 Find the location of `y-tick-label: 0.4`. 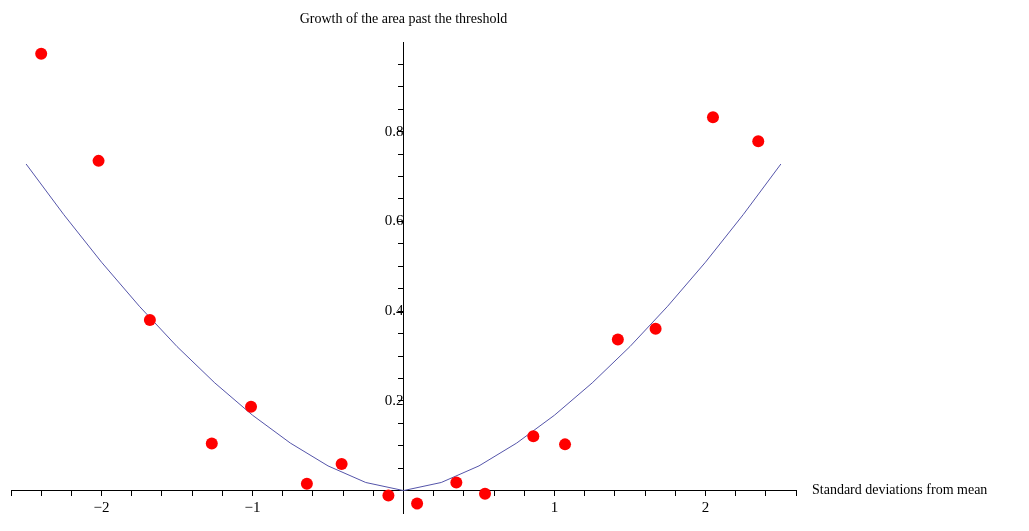

y-tick-label: 0.4 is located at coordinates (394, 310).